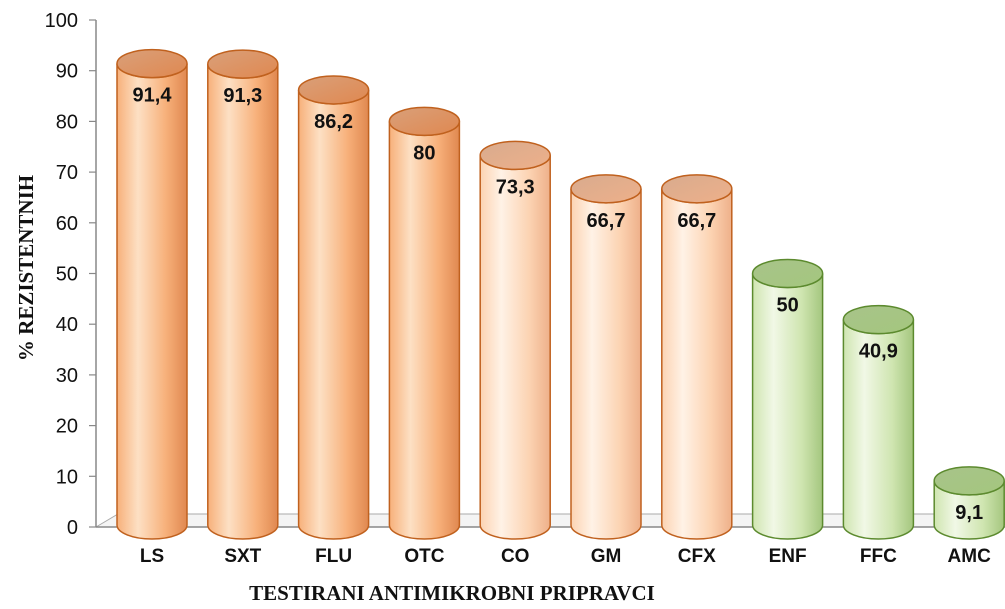 The width and height of the screenshot is (1005, 609). I want to click on x-axis-title: TESTIRANI ANTIMIKROBNI PRIPRAVCI, so click(452, 593).